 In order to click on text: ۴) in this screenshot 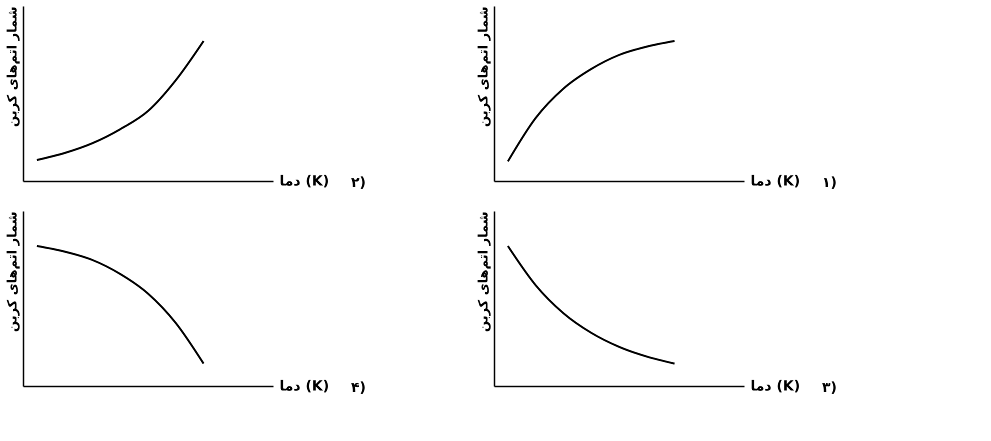, I will do `click(358, 388)`.